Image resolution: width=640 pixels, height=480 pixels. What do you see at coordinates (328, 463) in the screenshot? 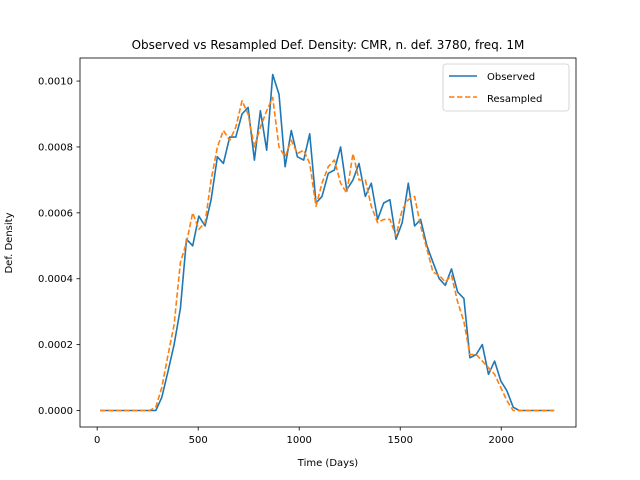
I see `x-axis-label: Time (Days)` at bounding box center [328, 463].